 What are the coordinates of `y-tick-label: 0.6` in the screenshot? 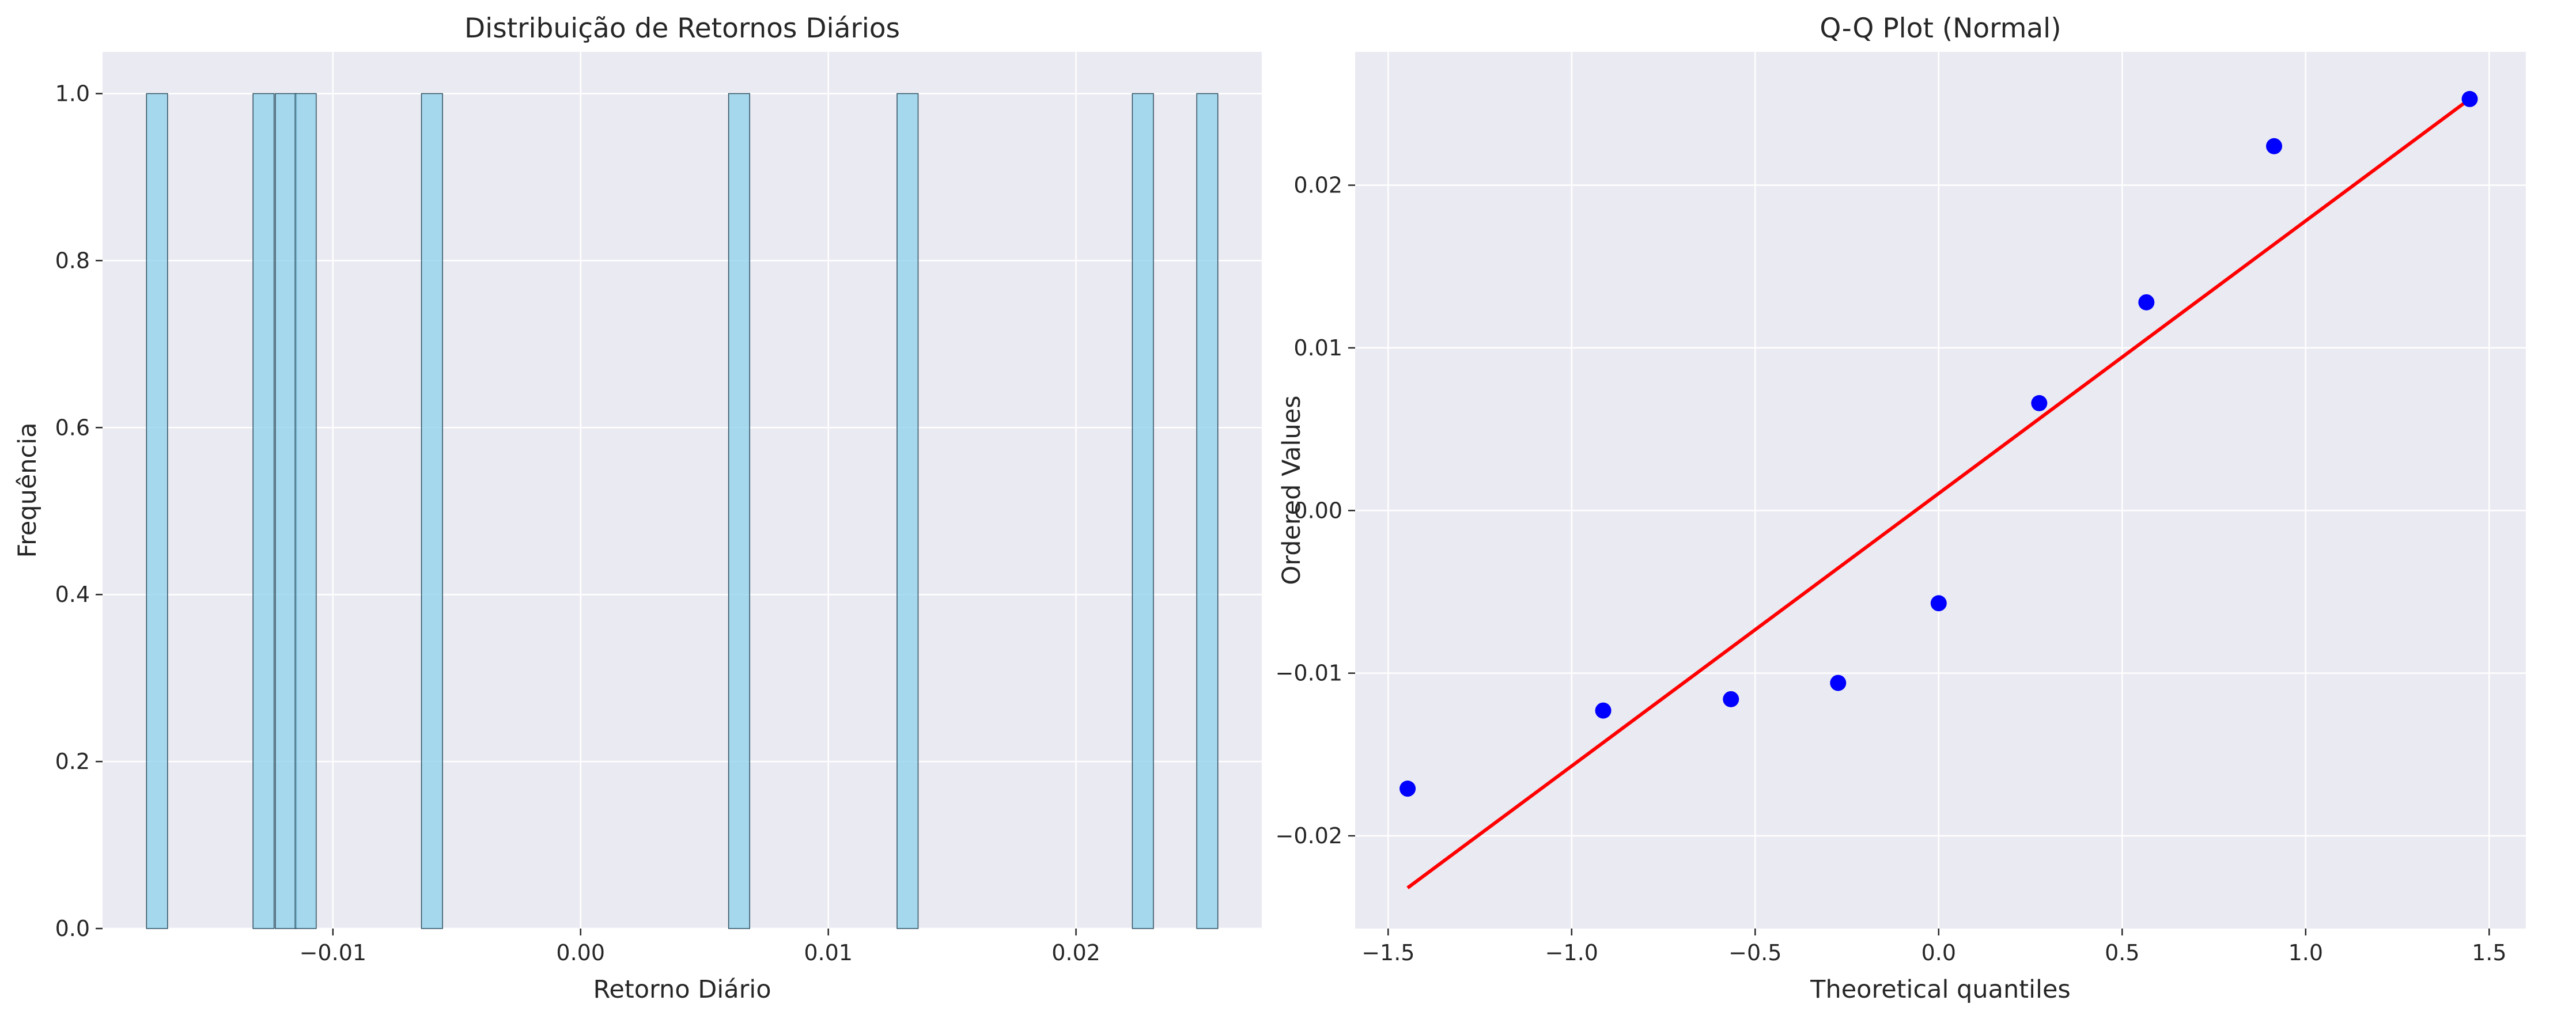 It's located at (72, 427).